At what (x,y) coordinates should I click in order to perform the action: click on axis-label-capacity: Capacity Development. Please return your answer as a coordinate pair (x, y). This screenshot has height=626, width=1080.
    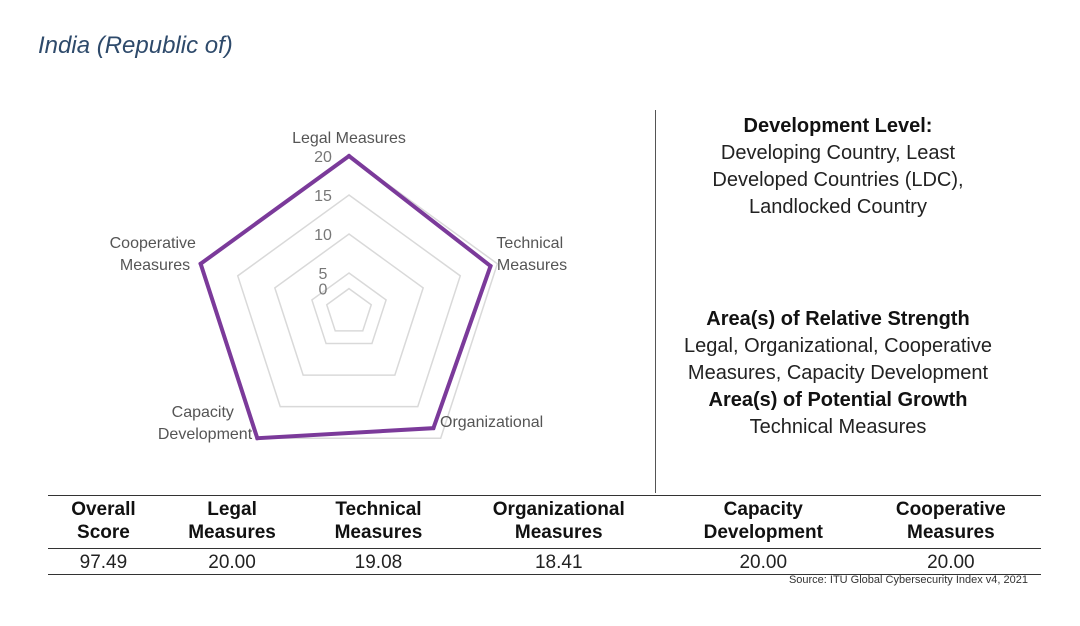
    Looking at the image, I should click on (205, 423).